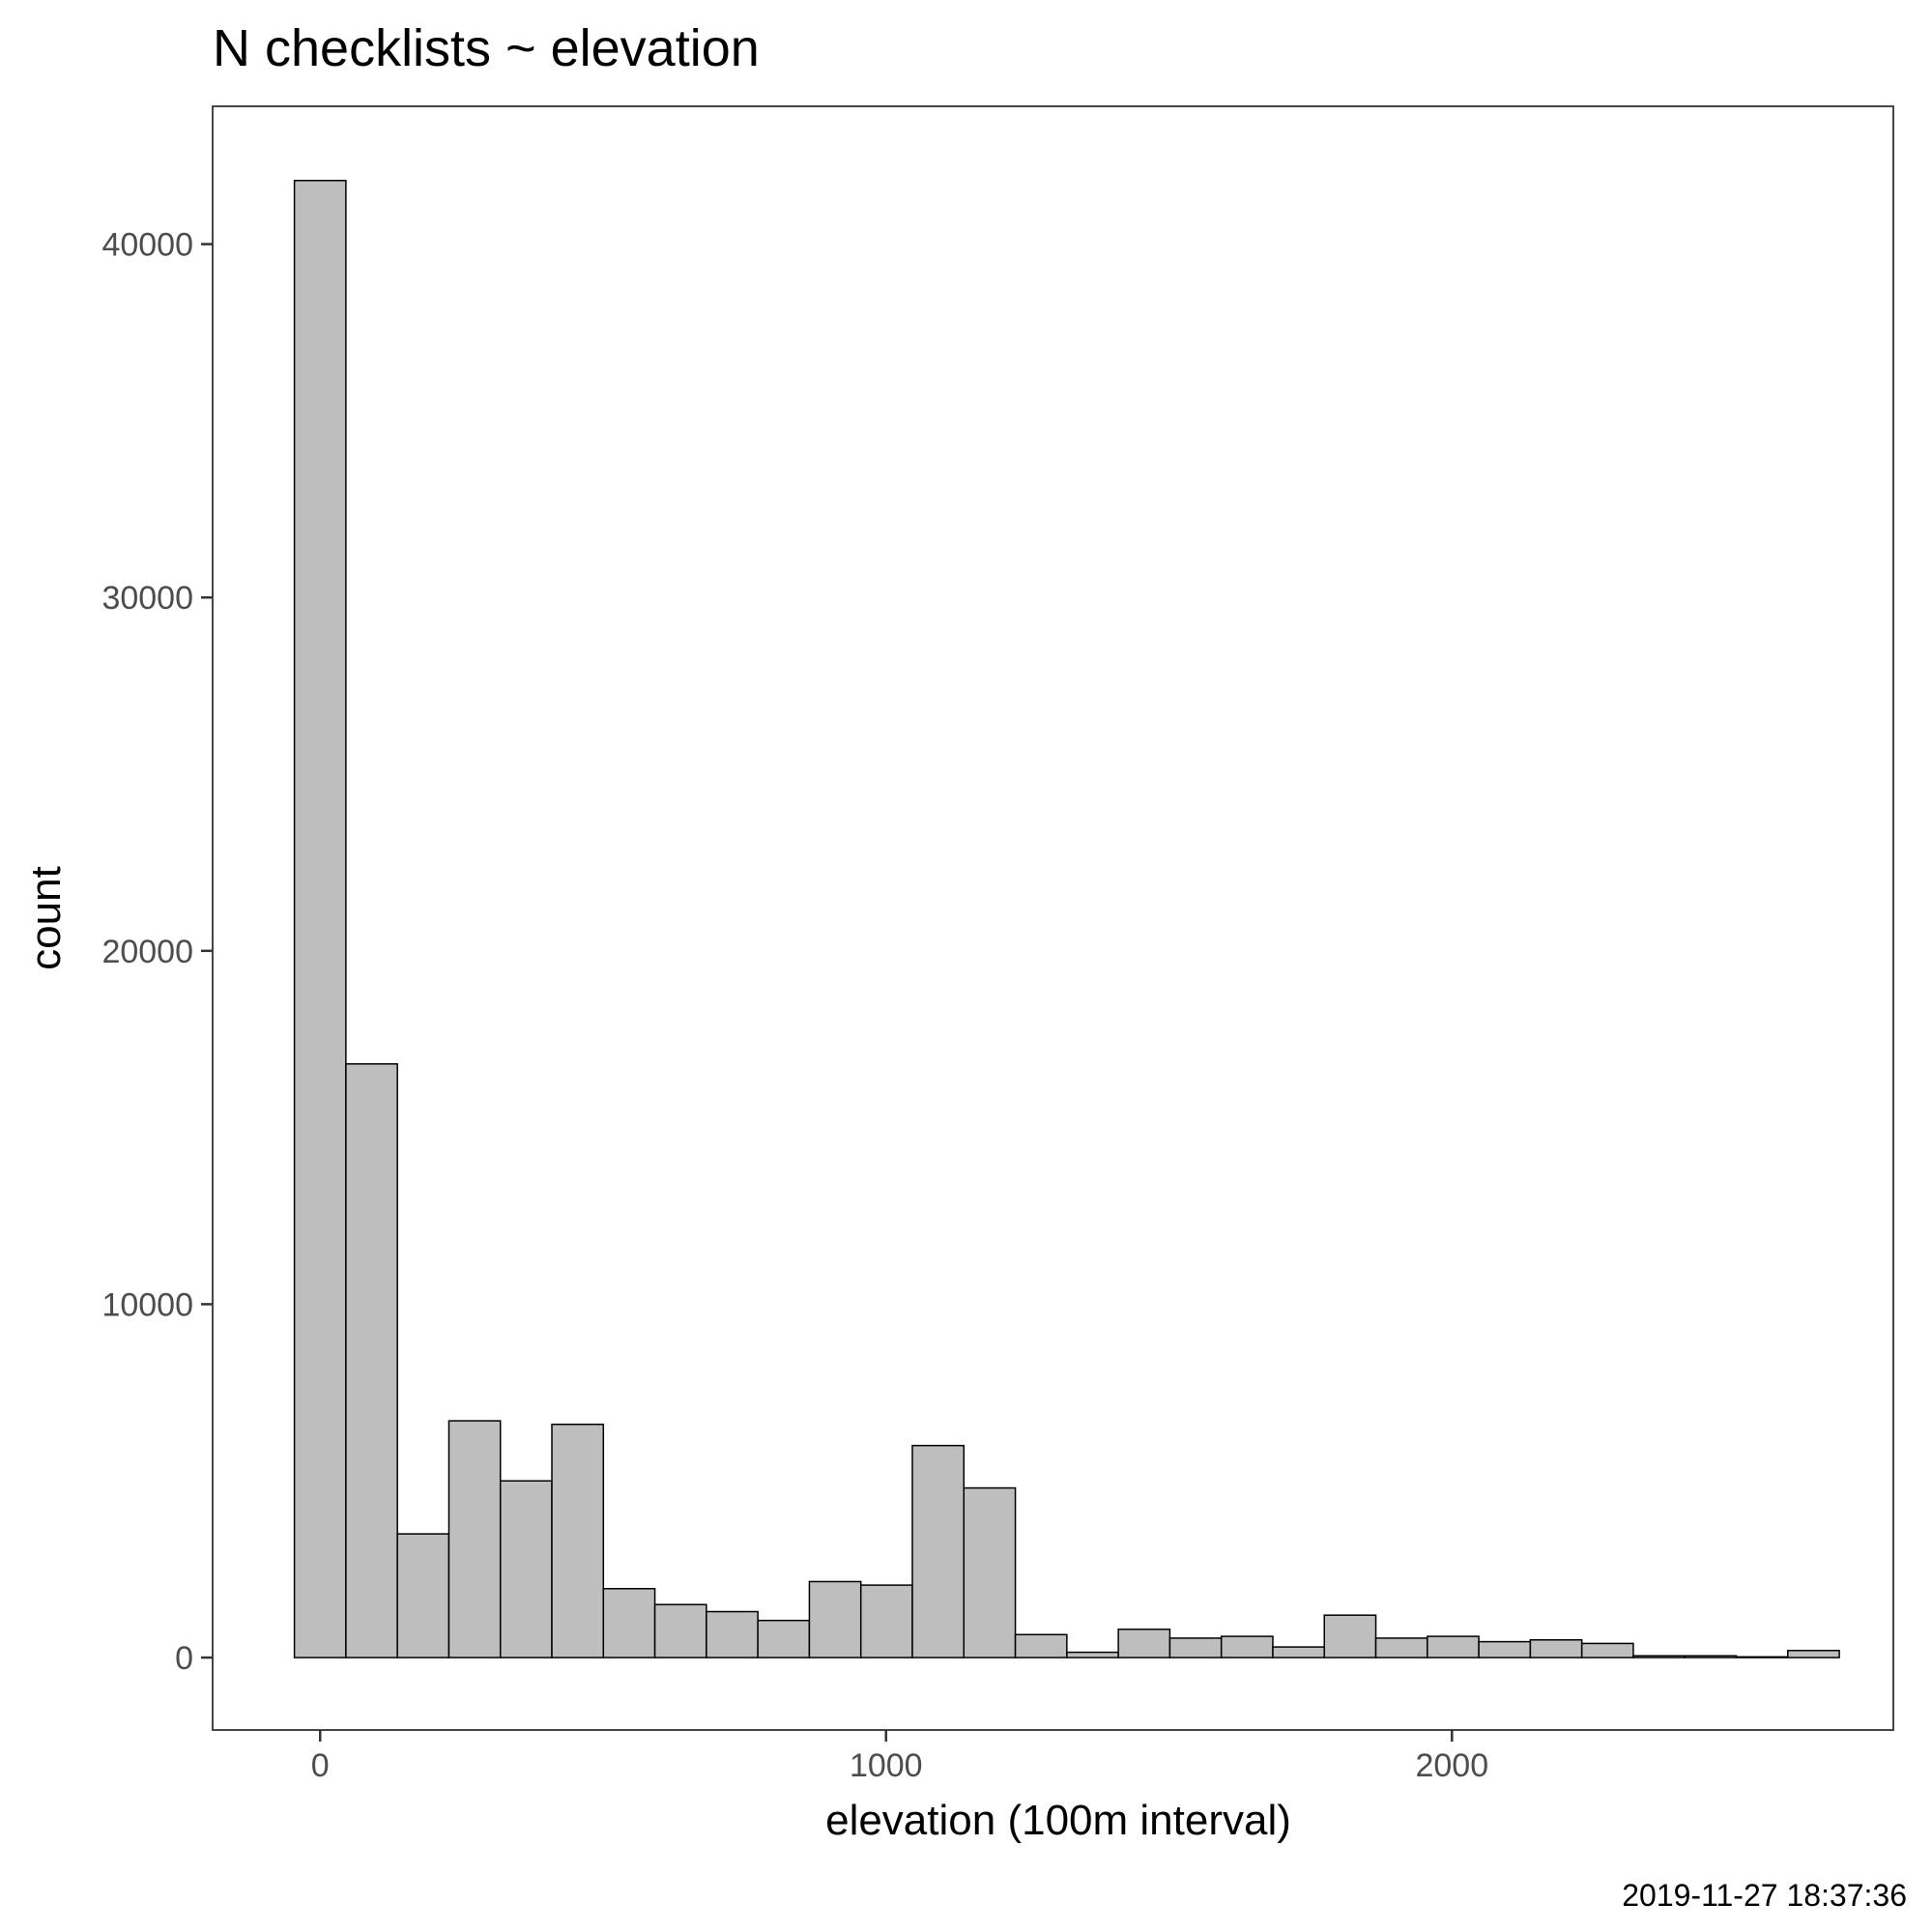 This screenshot has width=1932, height=1932. What do you see at coordinates (147, 1304) in the screenshot?
I see `y-tick-label: 10000` at bounding box center [147, 1304].